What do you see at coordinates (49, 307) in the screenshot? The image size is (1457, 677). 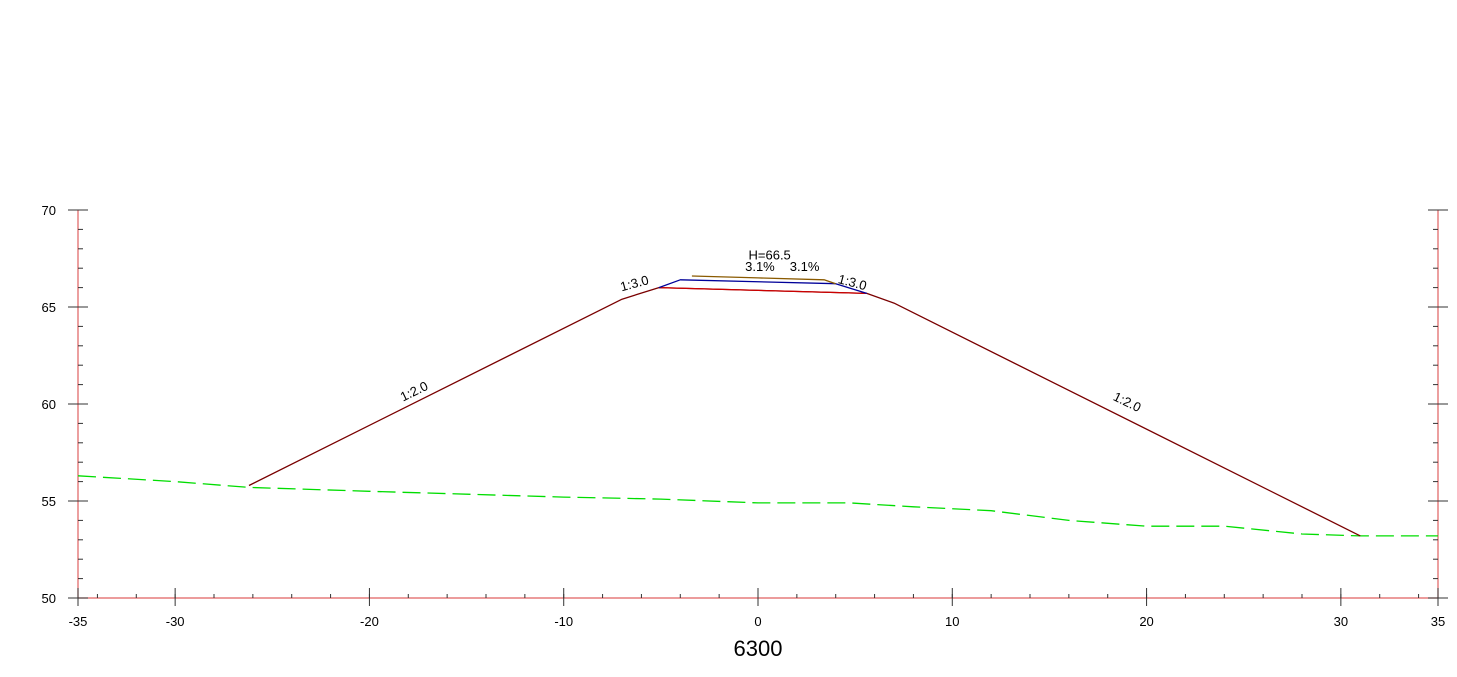 I see `y-tick-label: 65` at bounding box center [49, 307].